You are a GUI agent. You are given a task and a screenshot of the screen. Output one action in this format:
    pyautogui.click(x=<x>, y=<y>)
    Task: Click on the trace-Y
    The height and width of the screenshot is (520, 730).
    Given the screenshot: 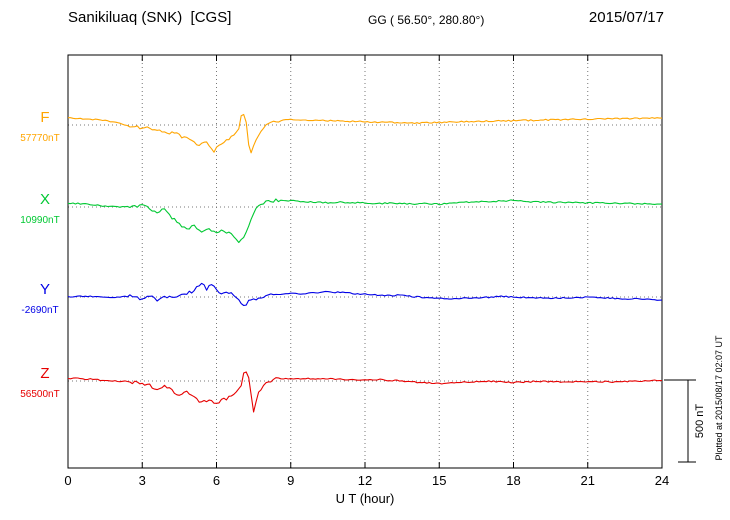 What is the action you would take?
    pyautogui.click(x=365, y=294)
    